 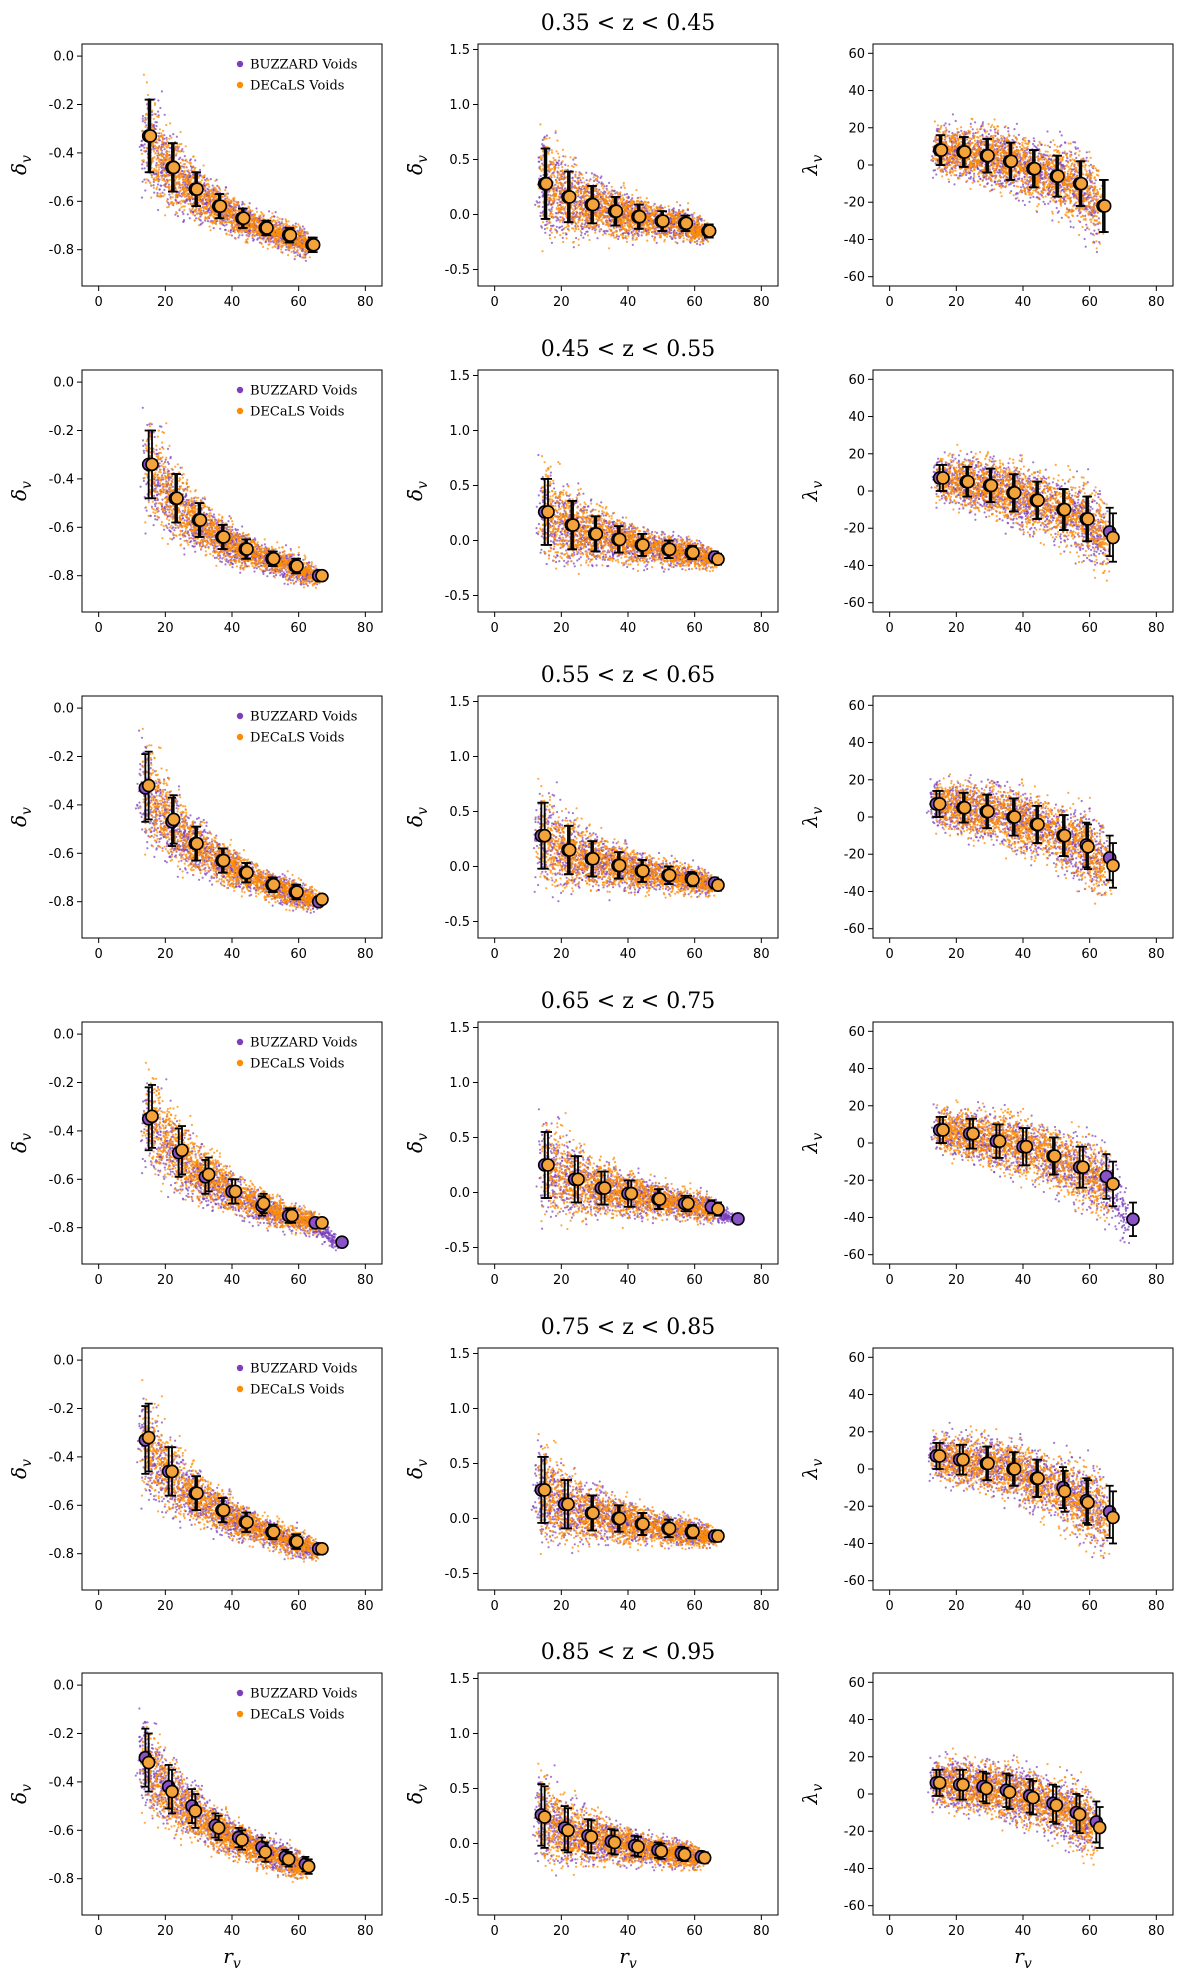 What do you see at coordinates (628, 349) in the screenshot?
I see `row-title: 0.45 < z < 0.55` at bounding box center [628, 349].